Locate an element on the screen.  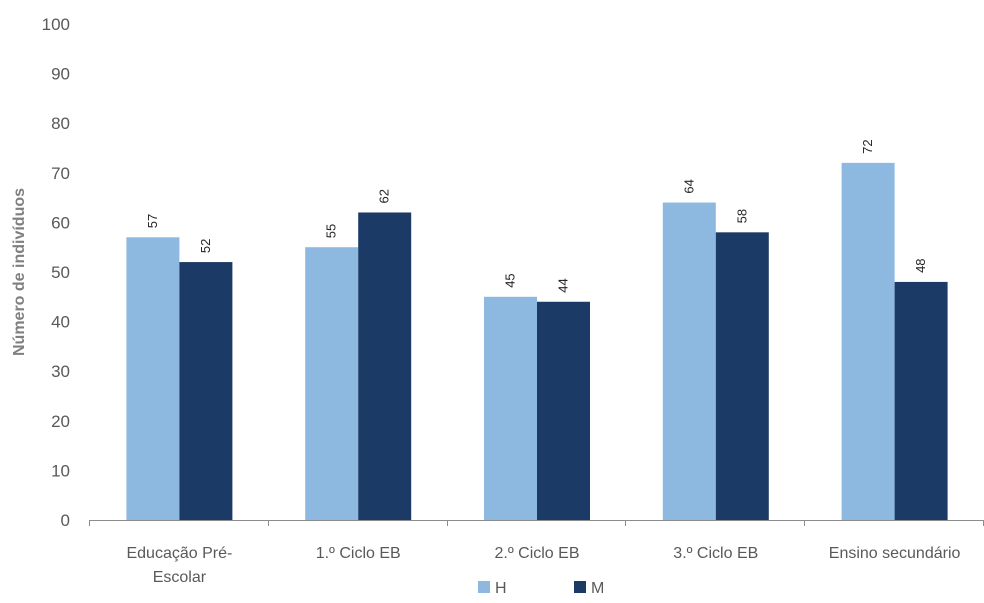
data-label: 62 is located at coordinates (384, 196).